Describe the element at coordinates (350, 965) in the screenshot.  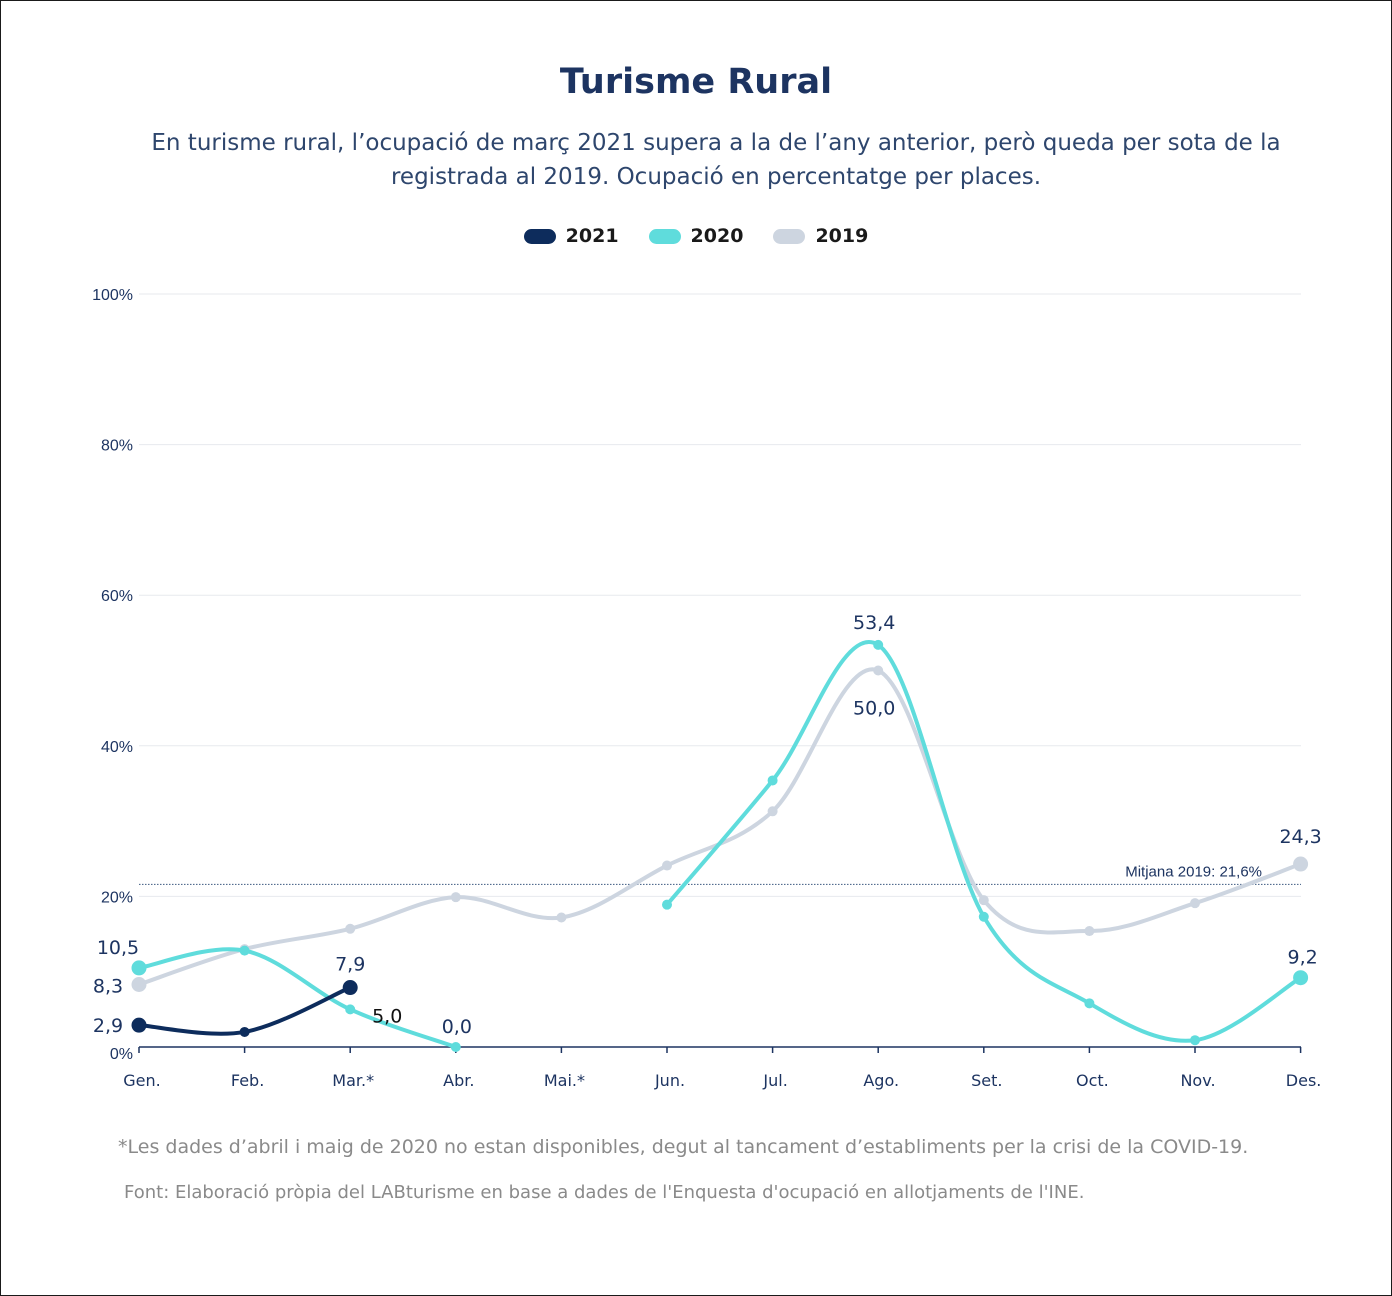
I see `data-label: 7,9` at that location.